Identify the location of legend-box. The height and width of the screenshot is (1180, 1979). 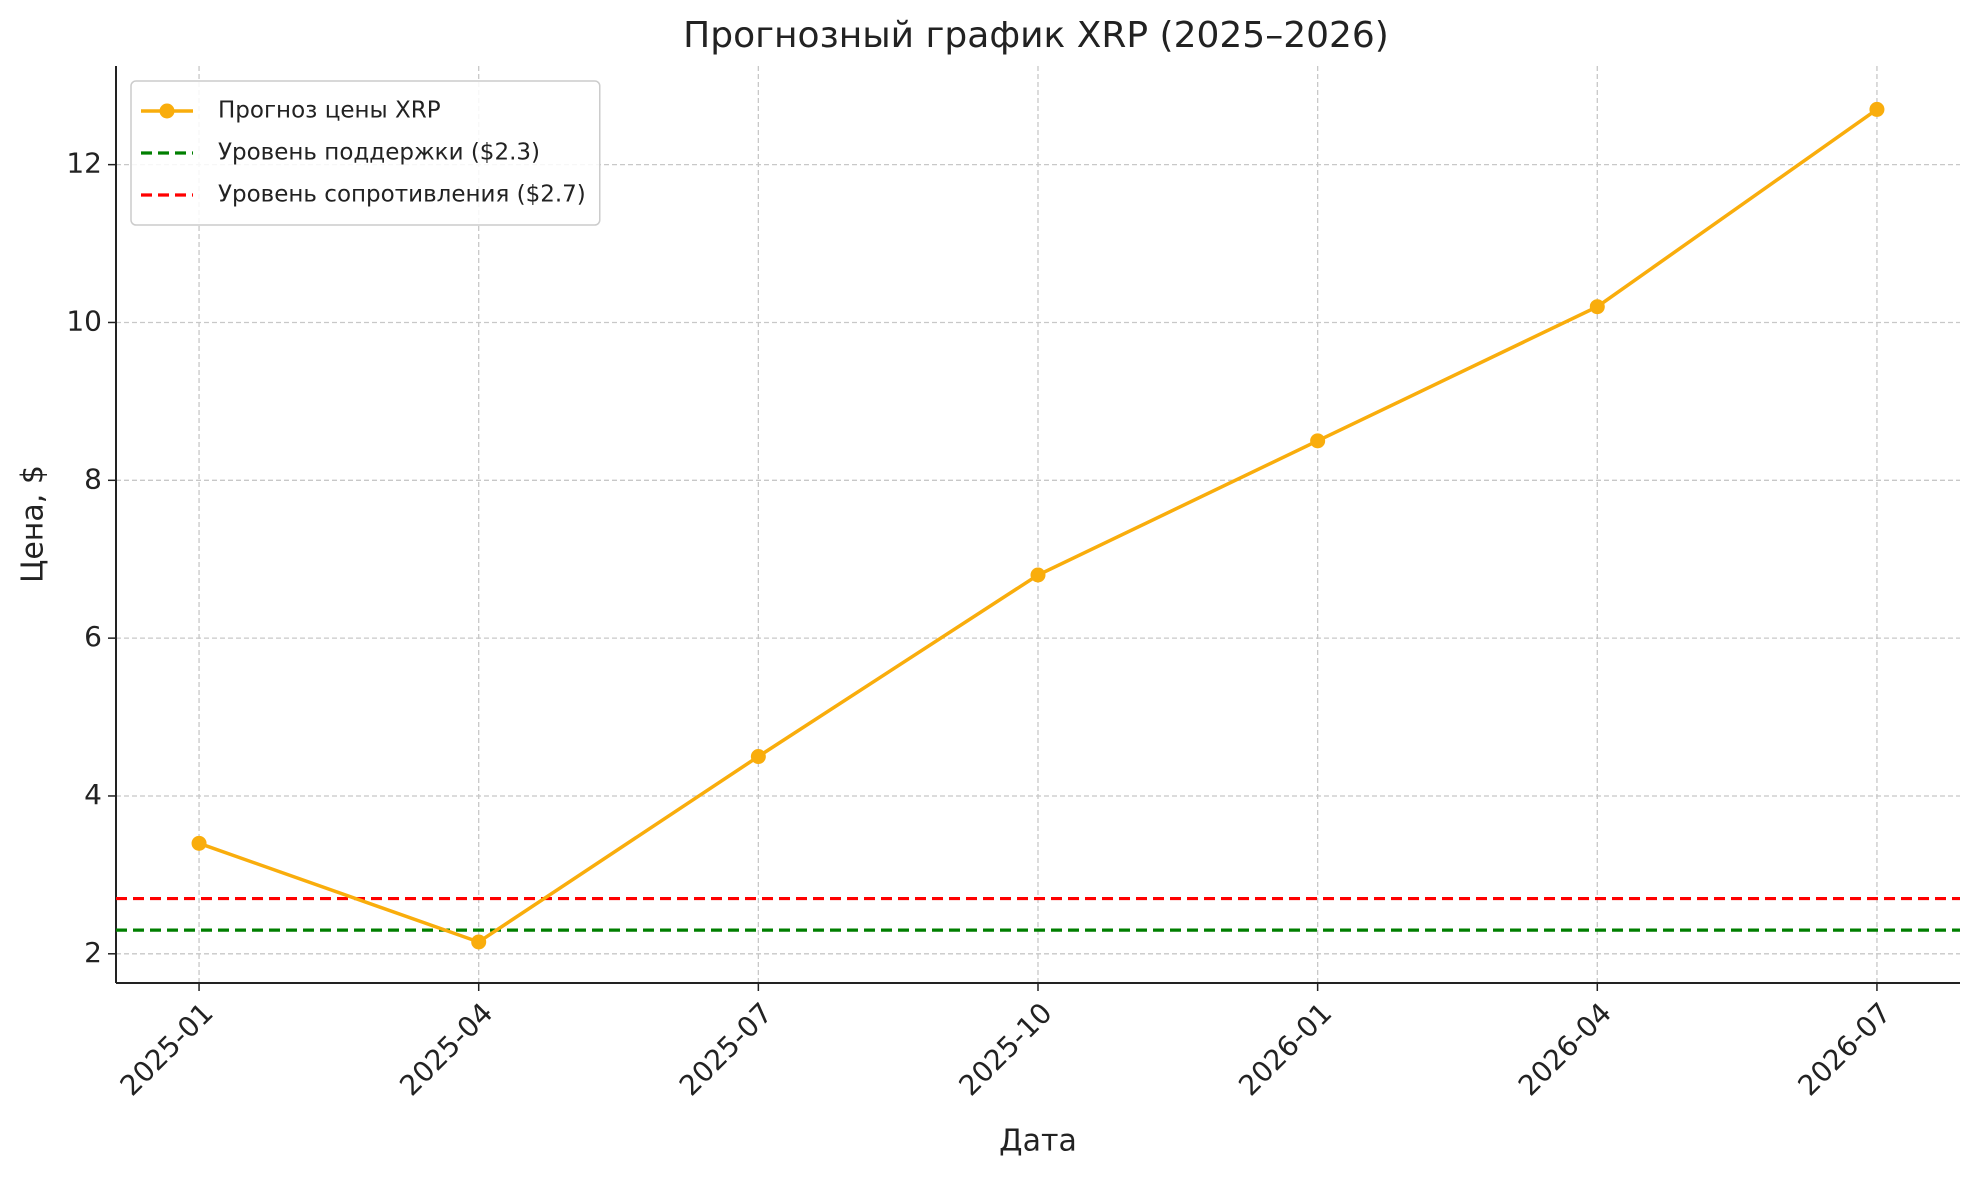
(365, 153).